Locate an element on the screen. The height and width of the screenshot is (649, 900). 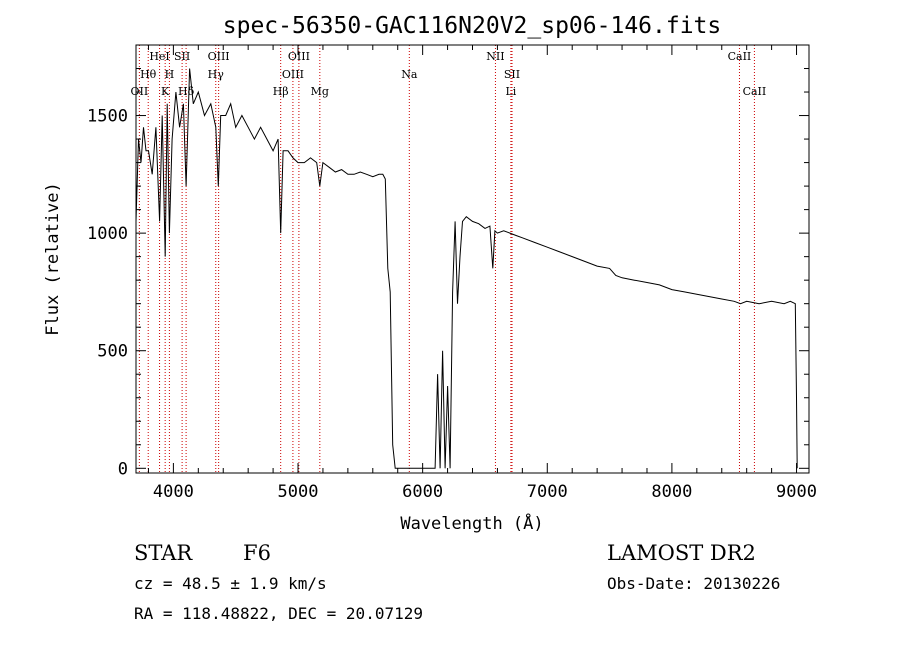
x-tick-label: 8000 is located at coordinates (671, 492).